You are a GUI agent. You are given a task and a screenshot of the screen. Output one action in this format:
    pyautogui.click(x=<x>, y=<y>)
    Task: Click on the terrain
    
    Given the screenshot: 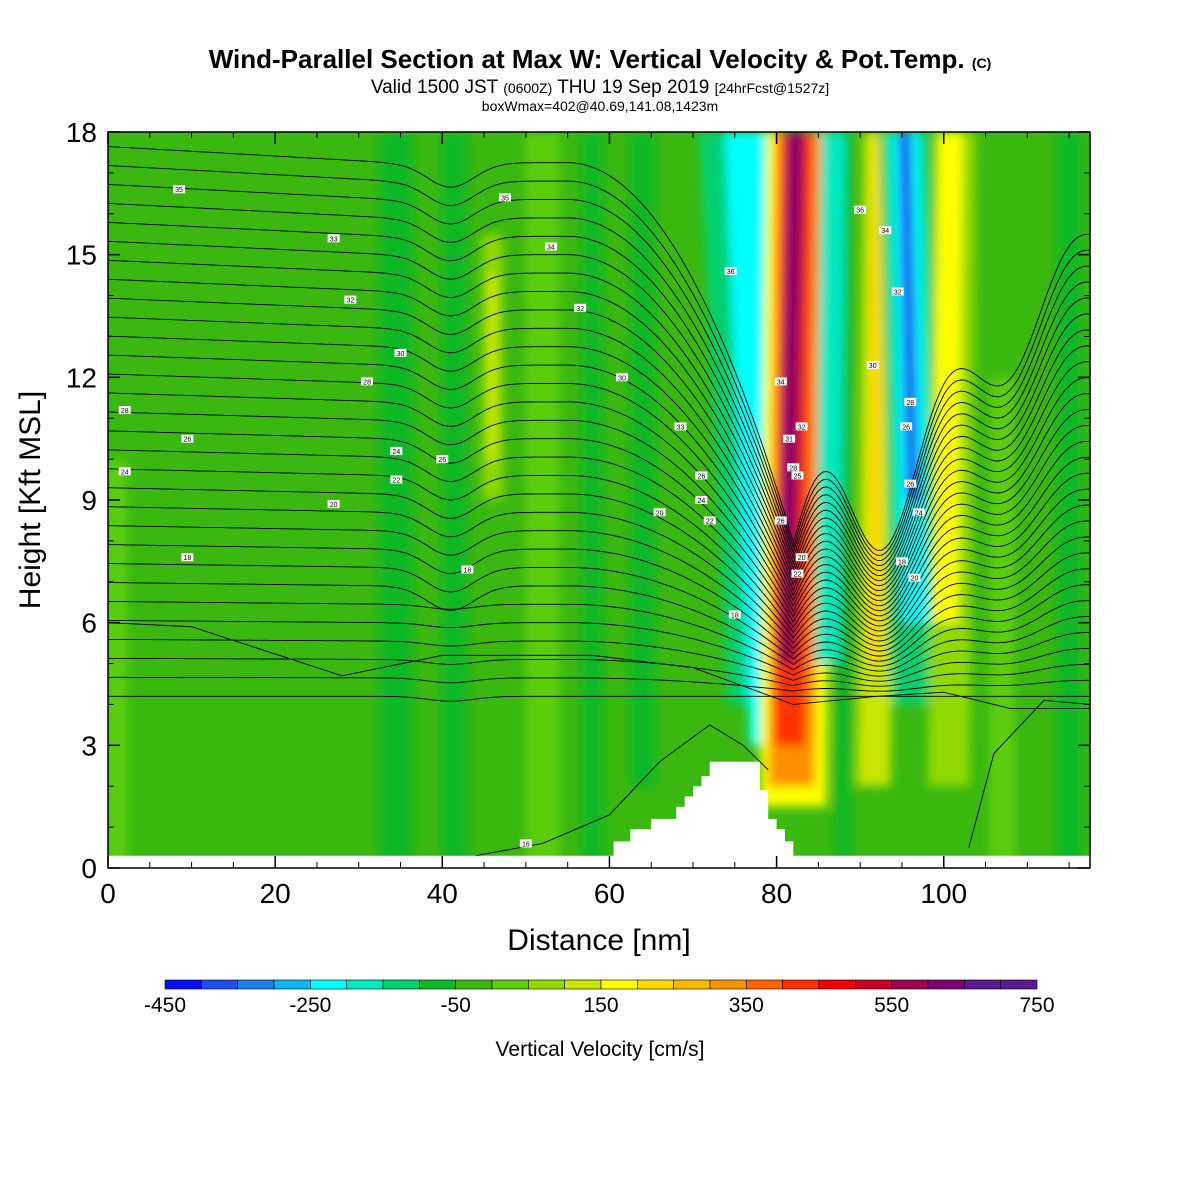 What is the action you would take?
    pyautogui.click(x=599, y=814)
    